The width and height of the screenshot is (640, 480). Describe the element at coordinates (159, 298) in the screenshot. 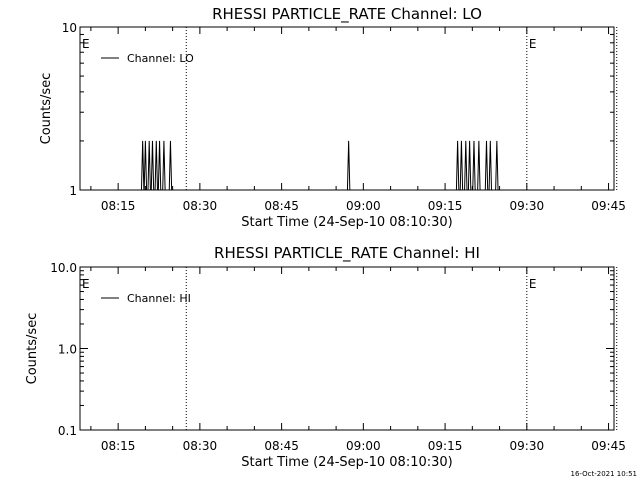

I see `legend-label: Channel: HI` at that location.